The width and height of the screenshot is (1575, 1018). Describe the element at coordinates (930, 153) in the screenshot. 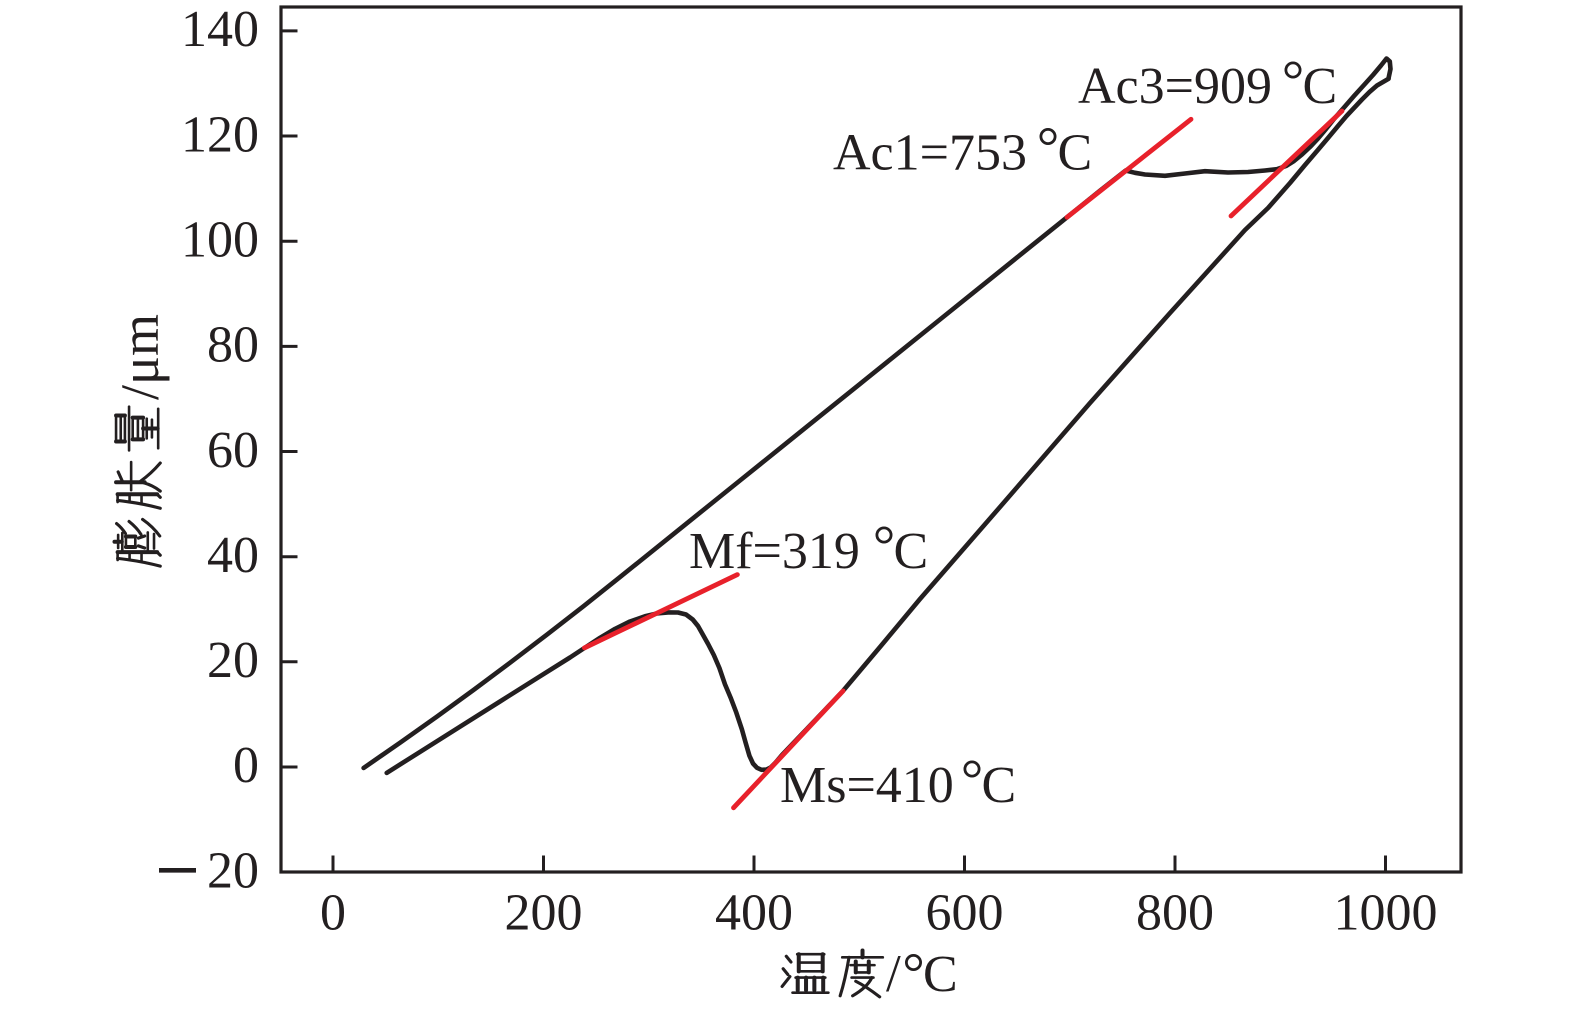

I see `svg-text: Ac1=753` at that location.